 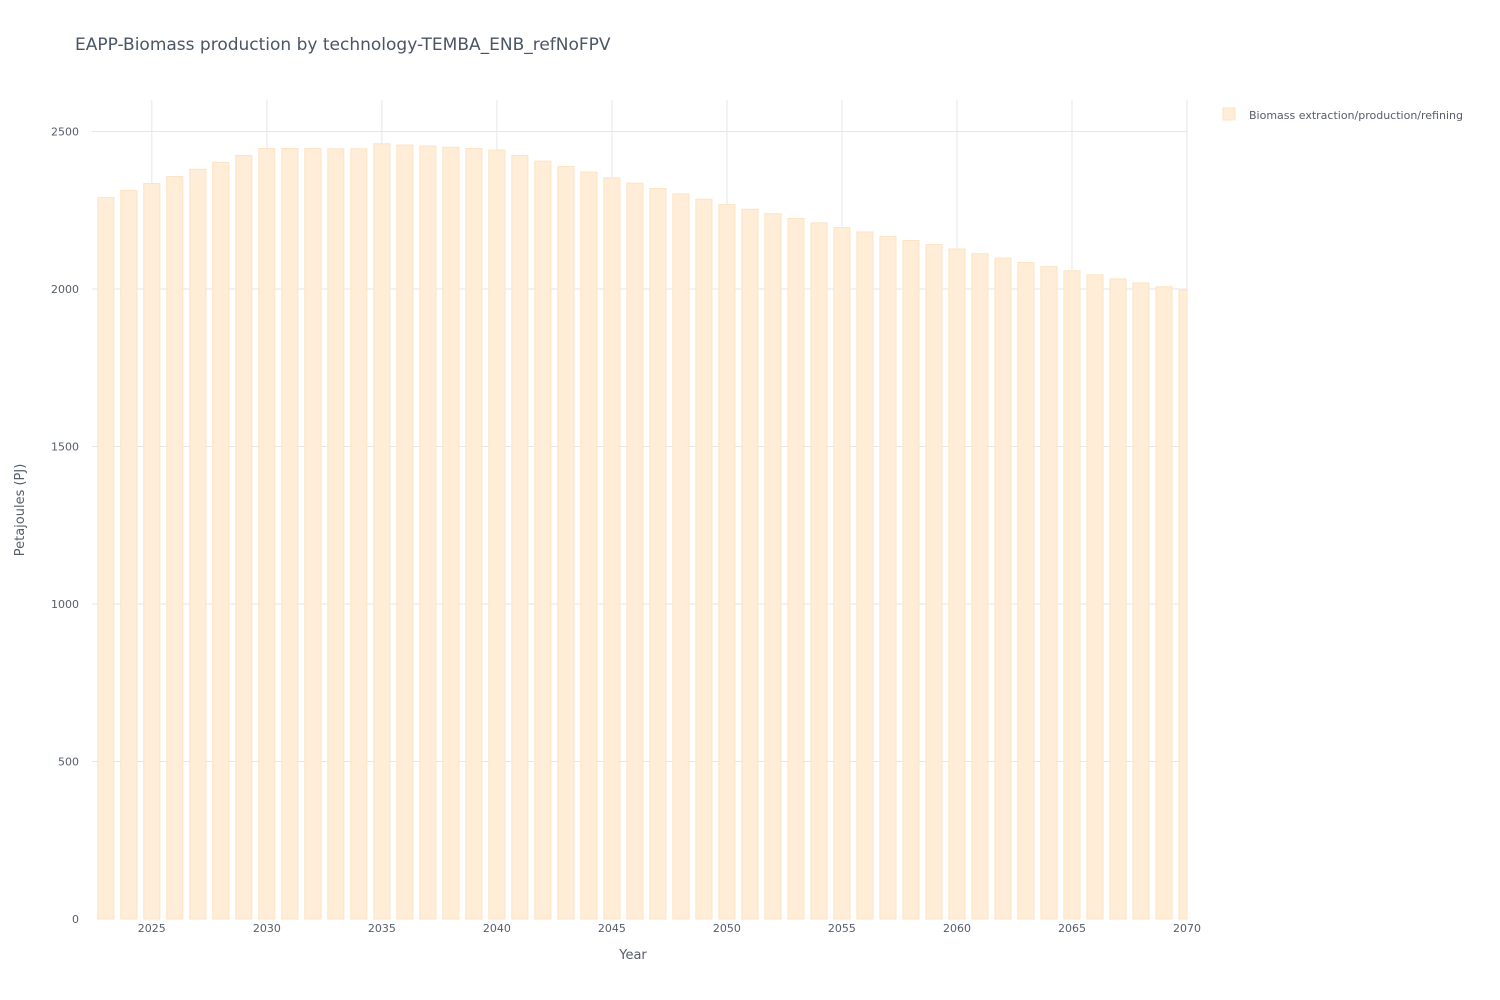 What do you see at coordinates (65, 604) in the screenshot?
I see `y-tick-label: 1000` at bounding box center [65, 604].